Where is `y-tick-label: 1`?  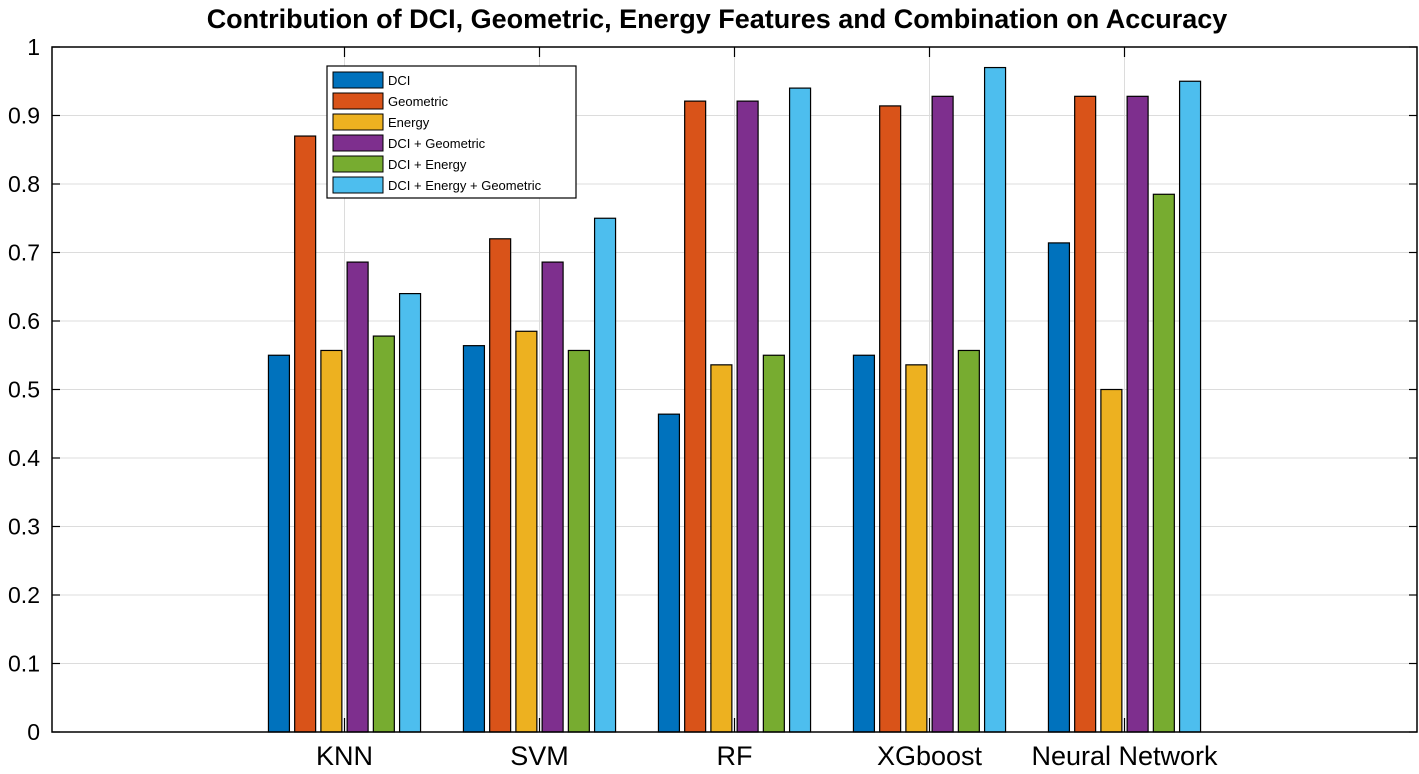
y-tick-label: 1 is located at coordinates (33, 47).